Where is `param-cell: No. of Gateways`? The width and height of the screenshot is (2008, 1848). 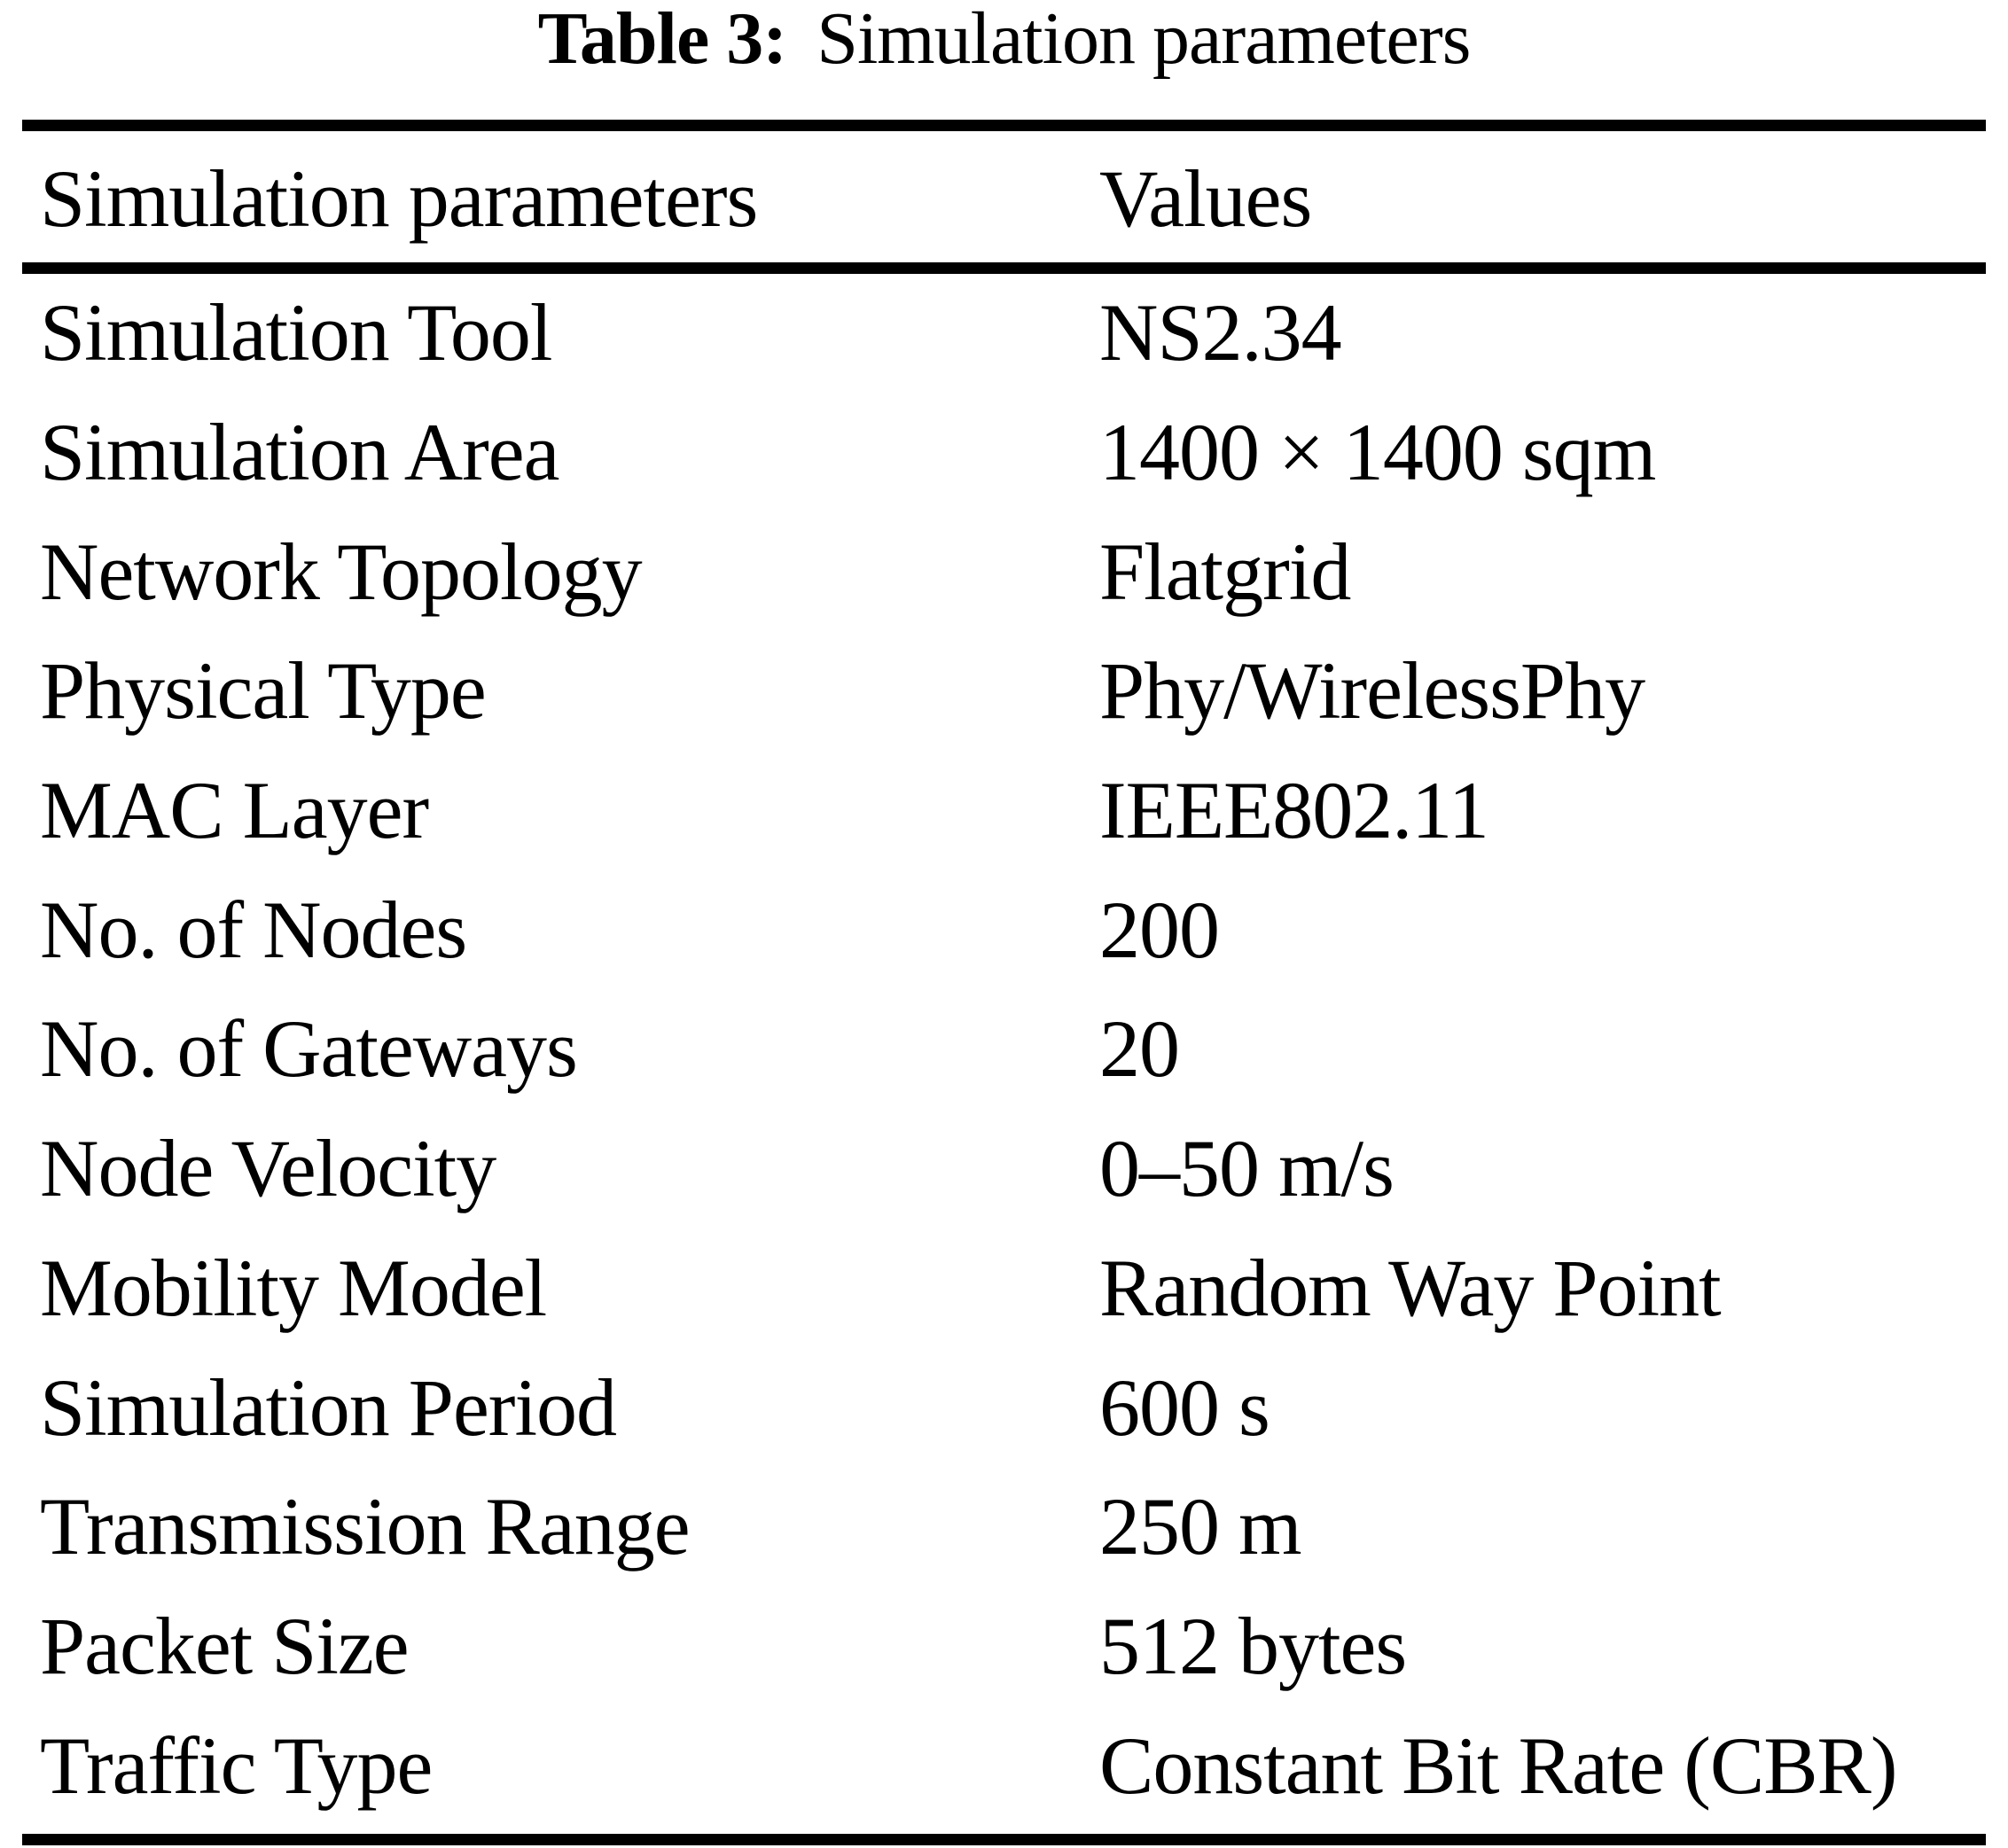
param-cell: No. of Gateways is located at coordinates (309, 1049).